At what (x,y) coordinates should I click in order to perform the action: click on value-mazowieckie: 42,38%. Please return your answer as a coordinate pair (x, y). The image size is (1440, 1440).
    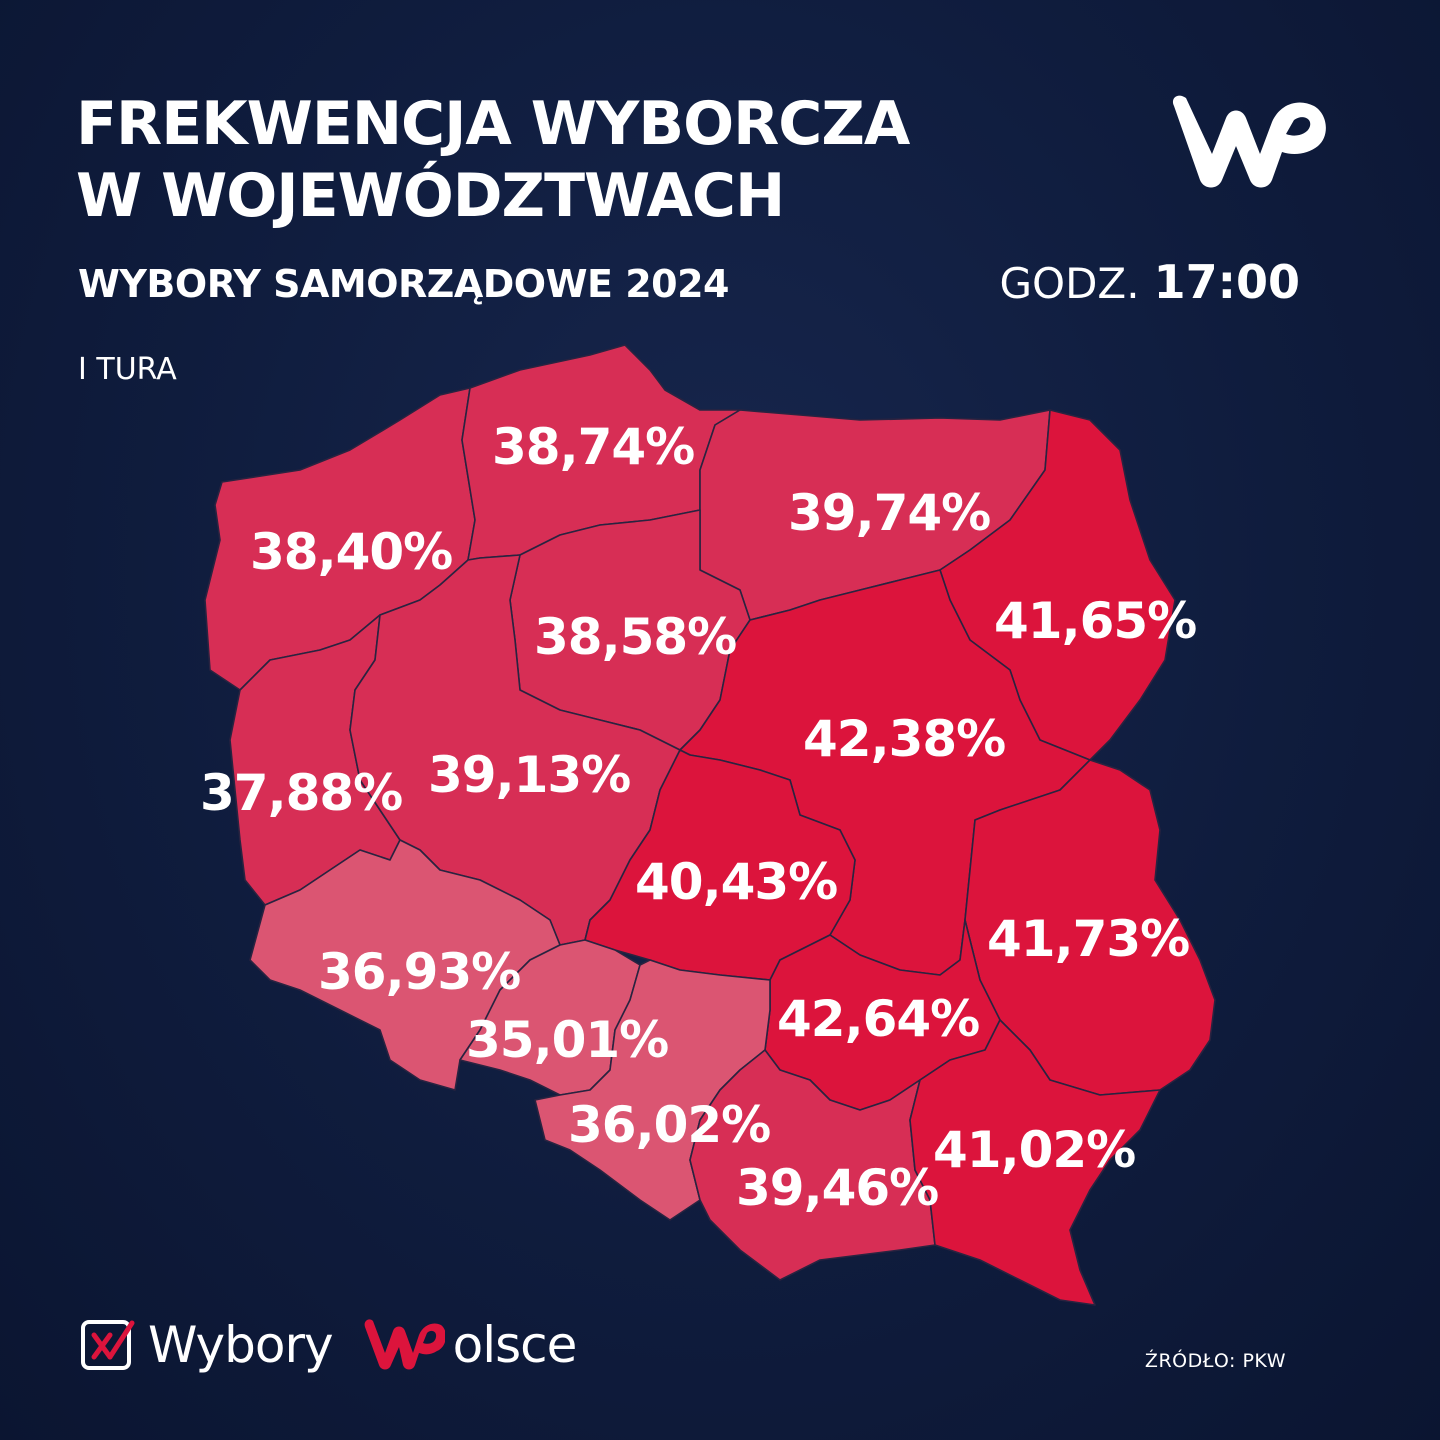
    Looking at the image, I should click on (904, 739).